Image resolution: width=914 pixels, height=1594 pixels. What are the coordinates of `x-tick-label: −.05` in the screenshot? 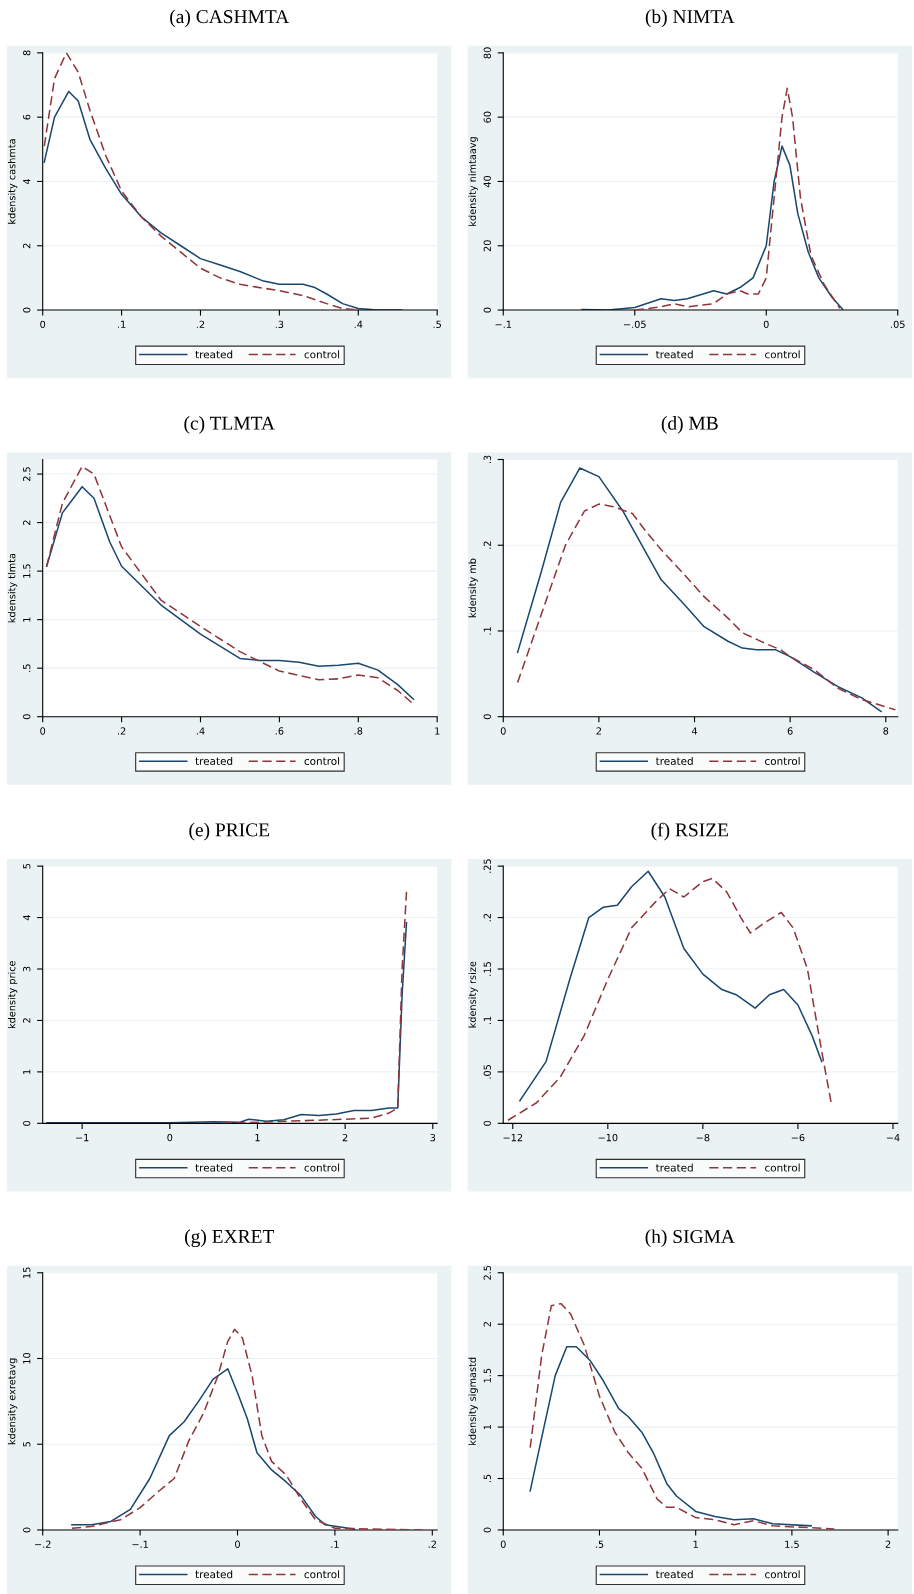 It's located at (634, 324).